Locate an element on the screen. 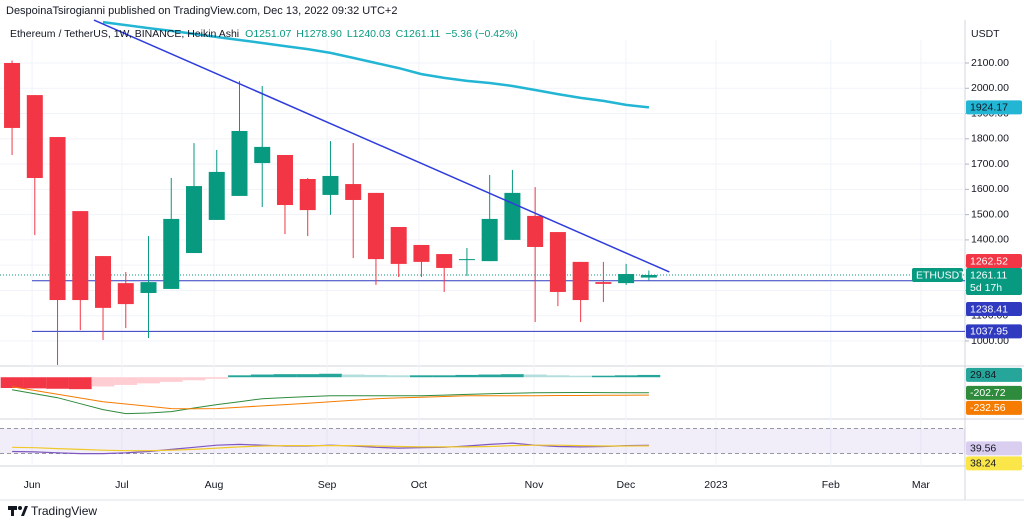  y-tick-label: 2000.00 is located at coordinates (990, 88).